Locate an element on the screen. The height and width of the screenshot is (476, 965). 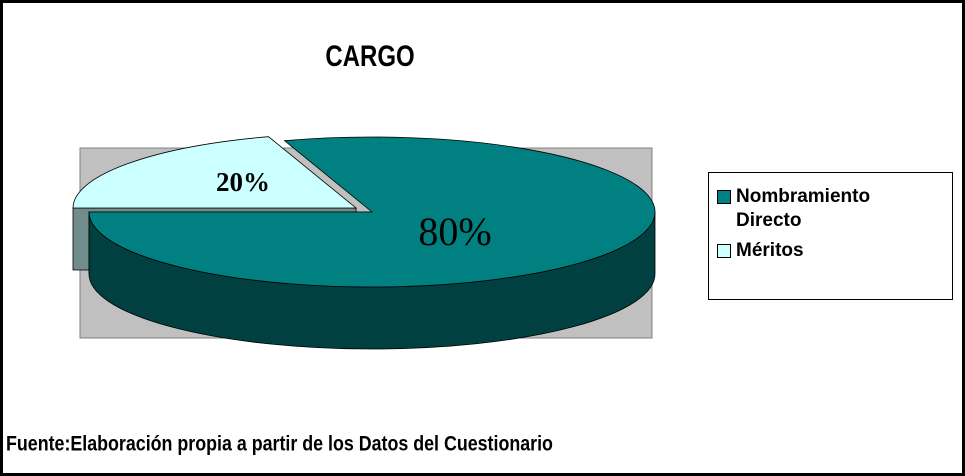
legend-item: Méritos is located at coordinates (830, 251).